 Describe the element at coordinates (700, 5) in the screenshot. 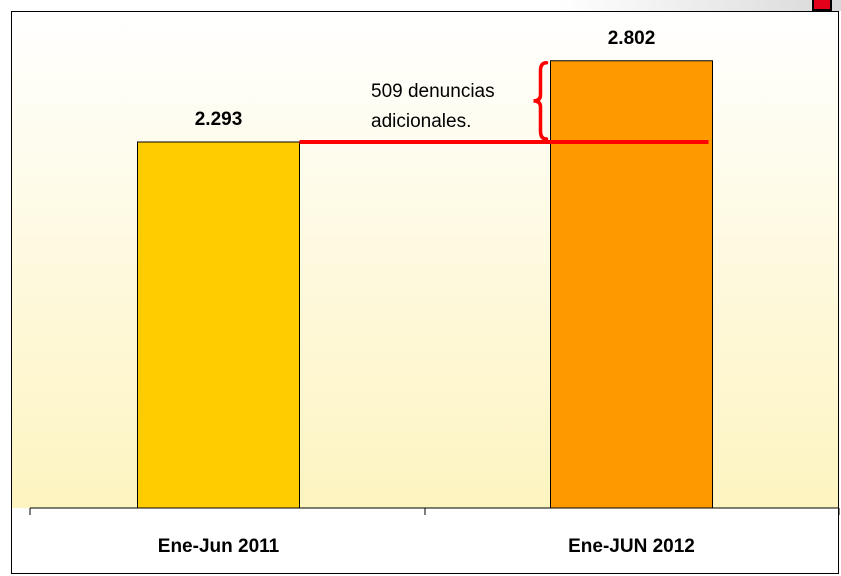

I see `corner-decoration` at that location.